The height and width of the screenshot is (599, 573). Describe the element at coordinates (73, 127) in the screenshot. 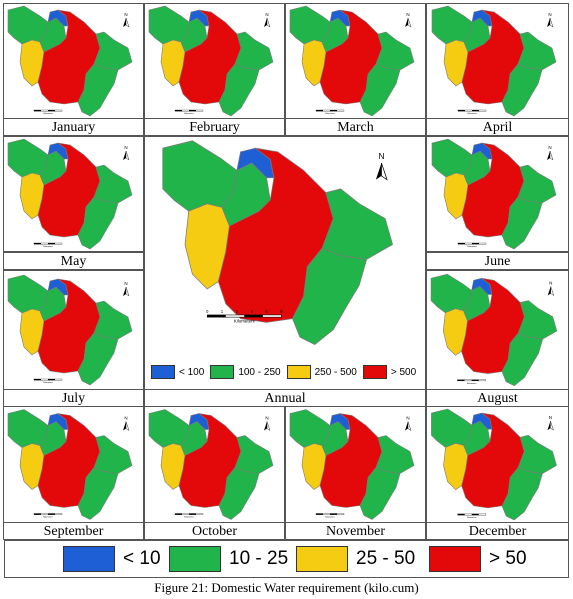

I see `label-january: January` at that location.